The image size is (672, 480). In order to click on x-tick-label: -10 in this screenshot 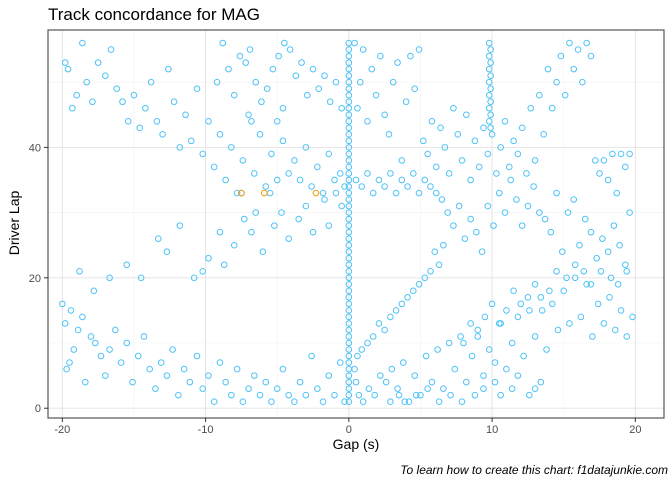, I will do `click(206, 430)`.